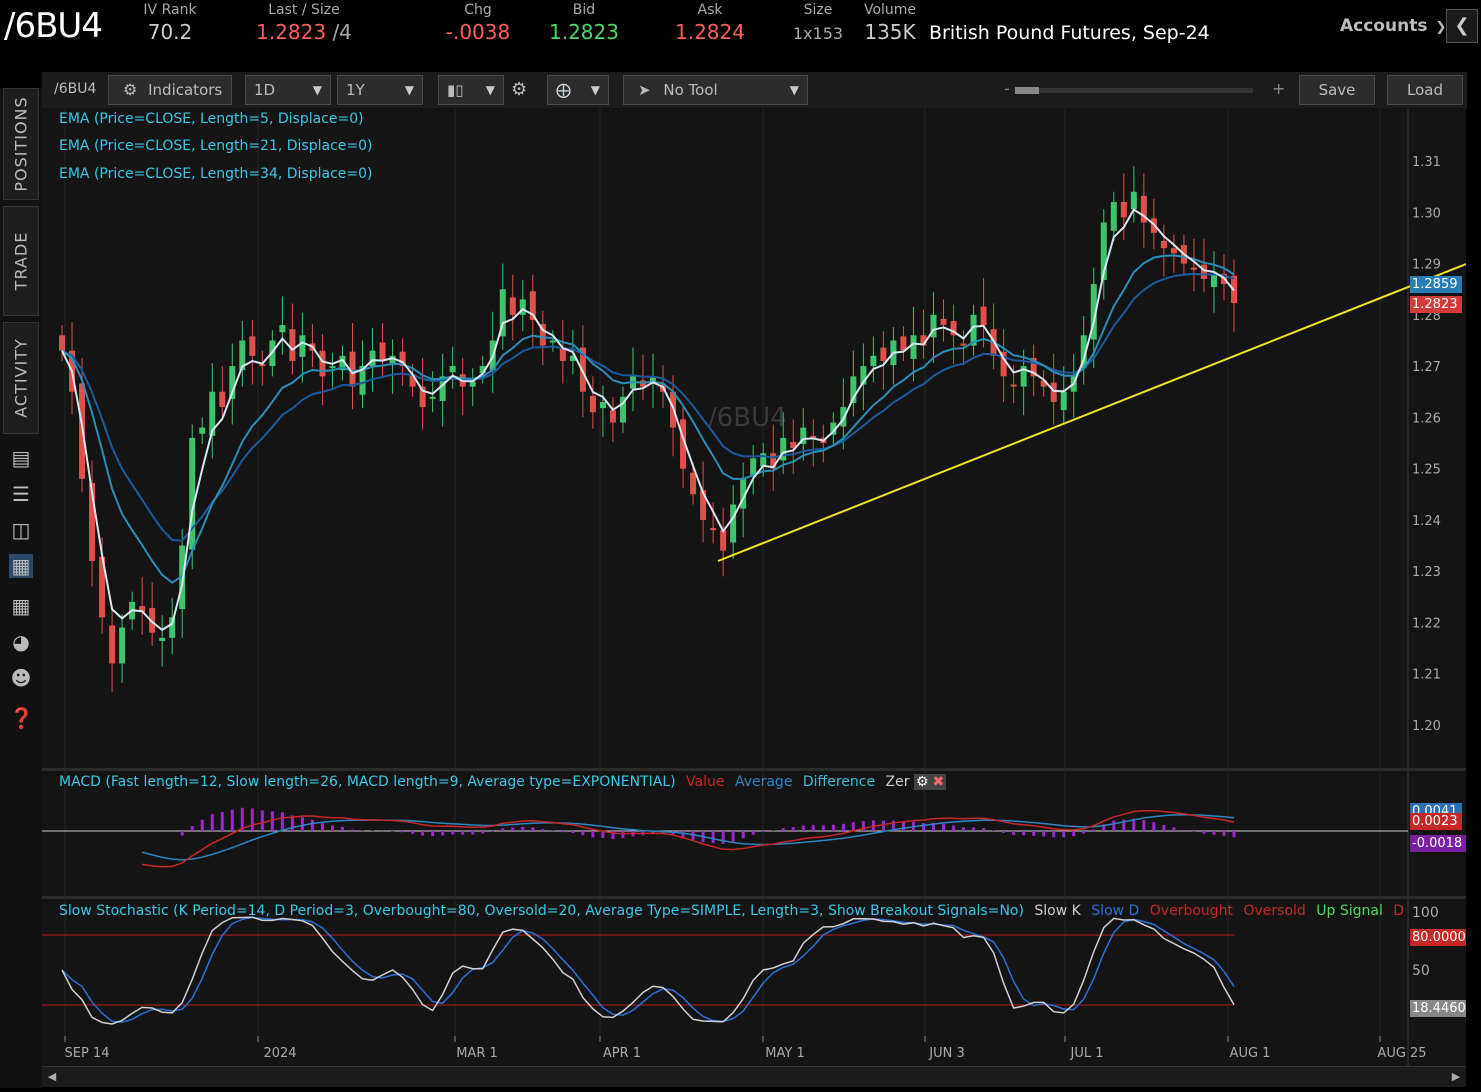  What do you see at coordinates (1027, 90) in the screenshot?
I see `zoom-slider-thumb` at bounding box center [1027, 90].